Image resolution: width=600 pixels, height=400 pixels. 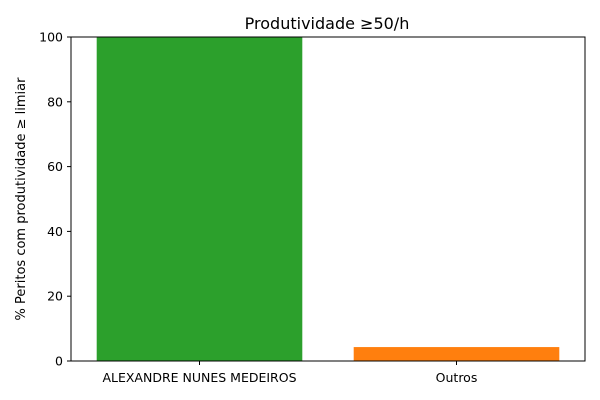 What do you see at coordinates (327, 23) in the screenshot?
I see `chart-title: Produtividade ≥50/h` at bounding box center [327, 23].